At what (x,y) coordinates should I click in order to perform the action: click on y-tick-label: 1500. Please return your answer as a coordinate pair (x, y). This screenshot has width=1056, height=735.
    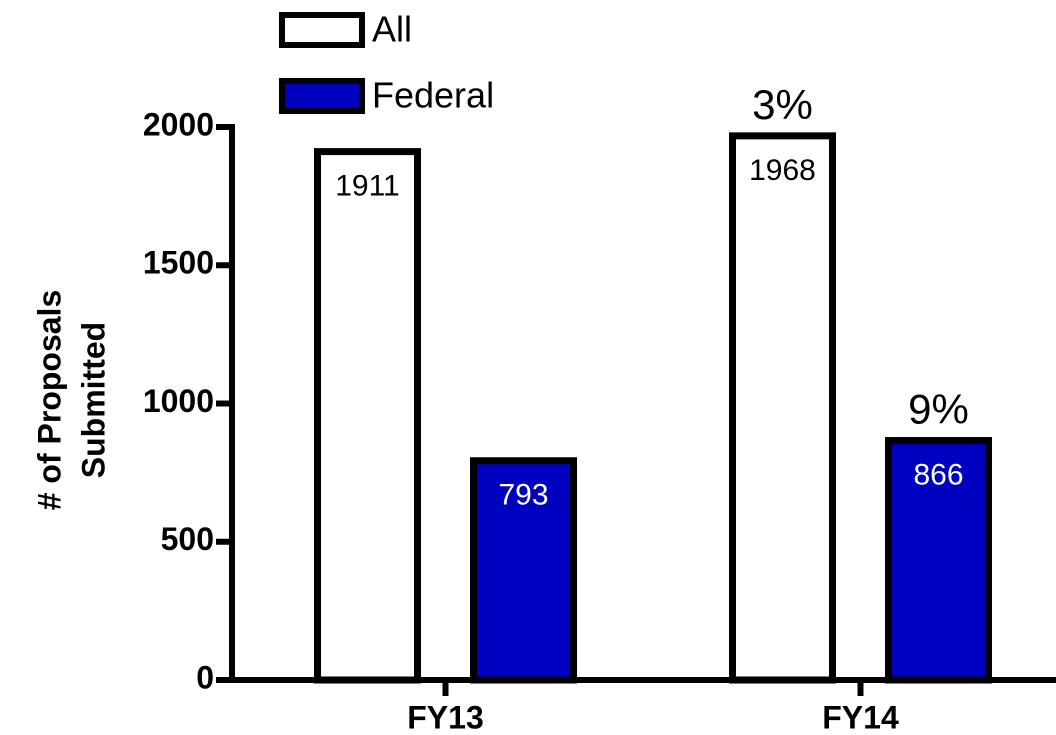
    Looking at the image, I should click on (178, 263).